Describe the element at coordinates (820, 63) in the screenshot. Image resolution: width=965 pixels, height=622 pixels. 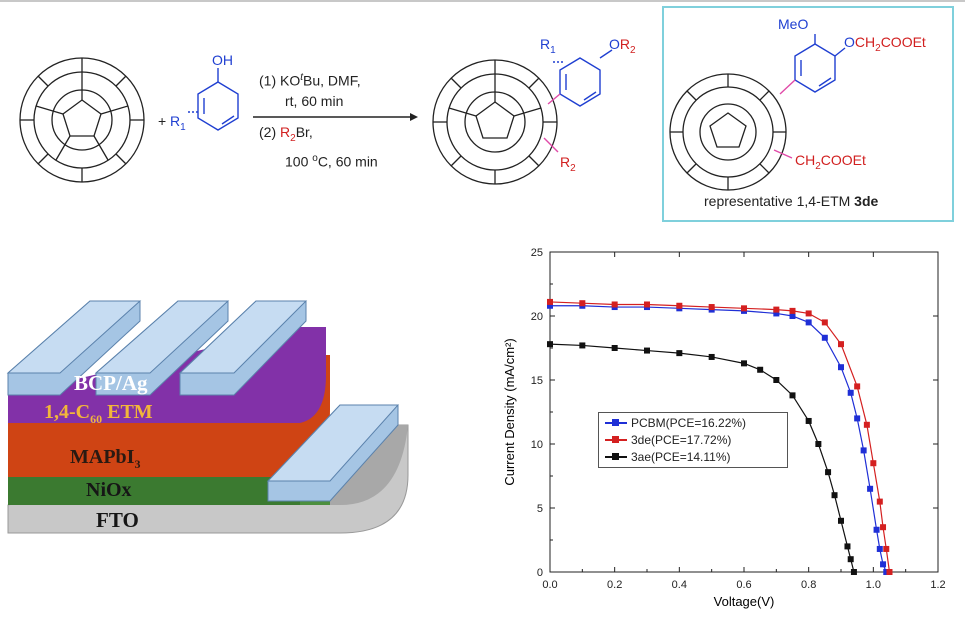
I see `rep-aryl-icon` at that location.